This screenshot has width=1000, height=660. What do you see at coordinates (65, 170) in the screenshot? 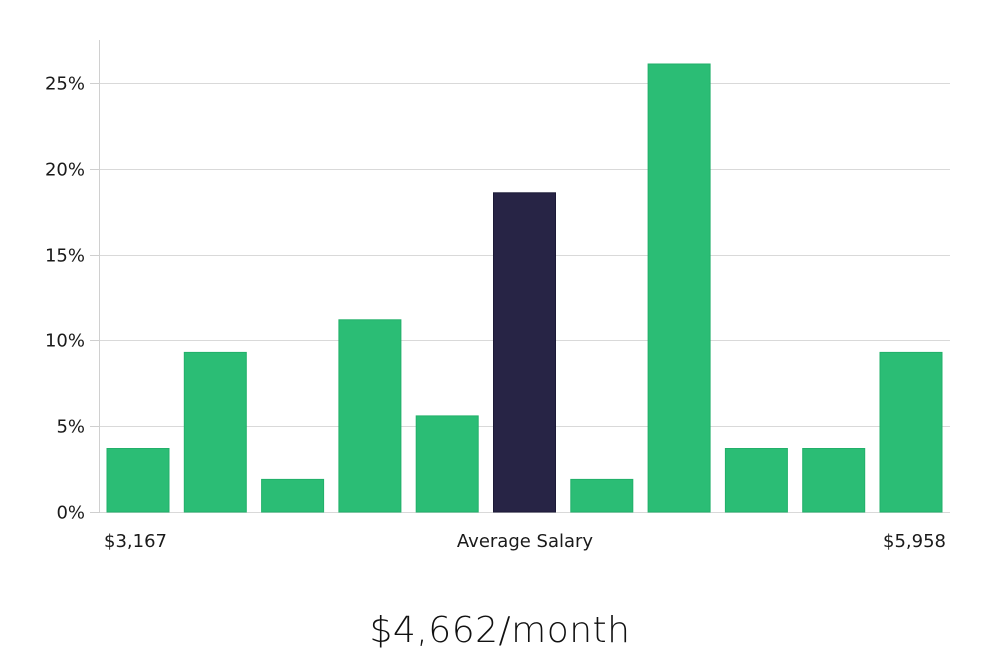
I see `ytick-label-20: 20%` at bounding box center [65, 170].